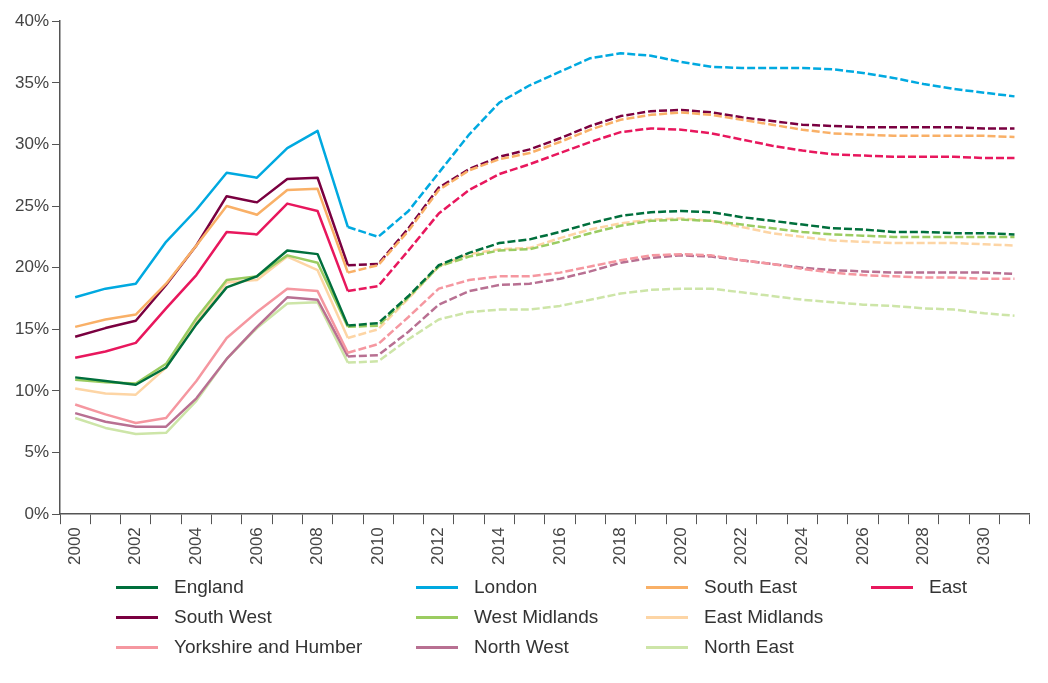 The image size is (1048, 683). I want to click on legend-label: North West, so click(521, 647).